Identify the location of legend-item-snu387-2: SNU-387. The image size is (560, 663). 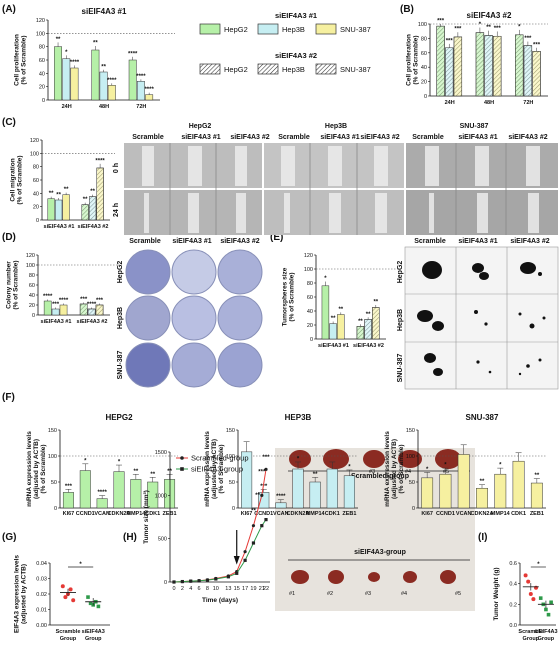
(355, 69).